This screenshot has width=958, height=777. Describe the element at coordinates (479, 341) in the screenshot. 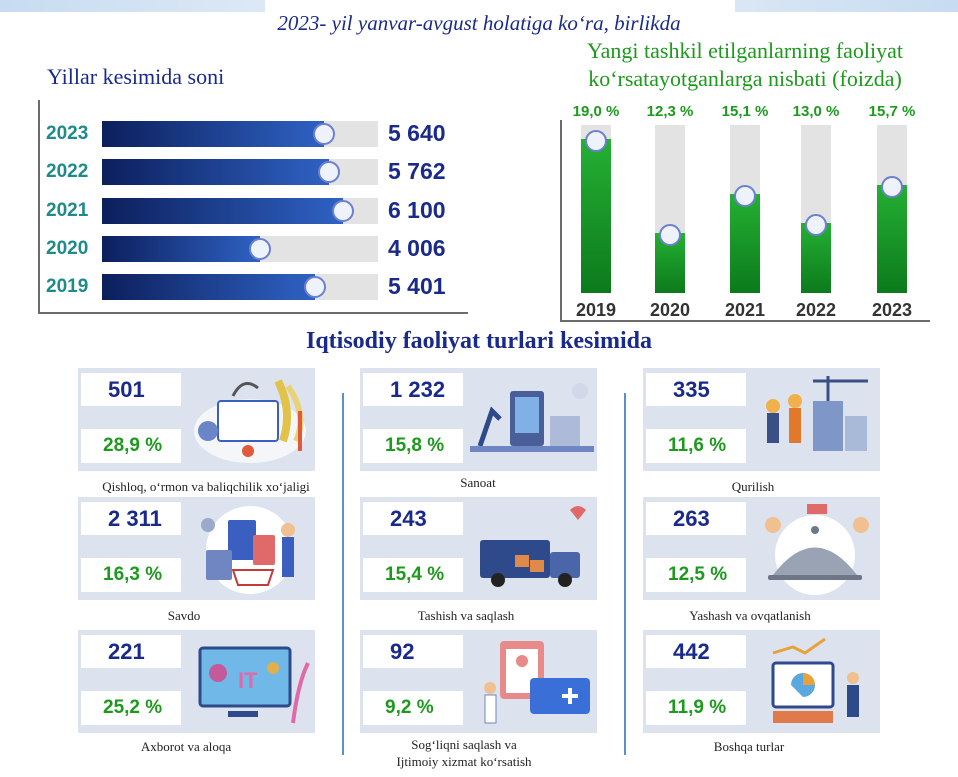

I see `sectors-title: Iqtisodiy faoliyat turlari kesimida` at that location.